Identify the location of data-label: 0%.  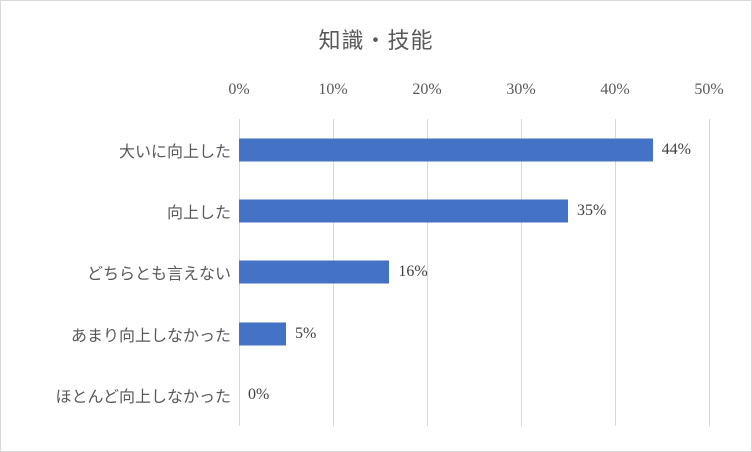
(259, 395).